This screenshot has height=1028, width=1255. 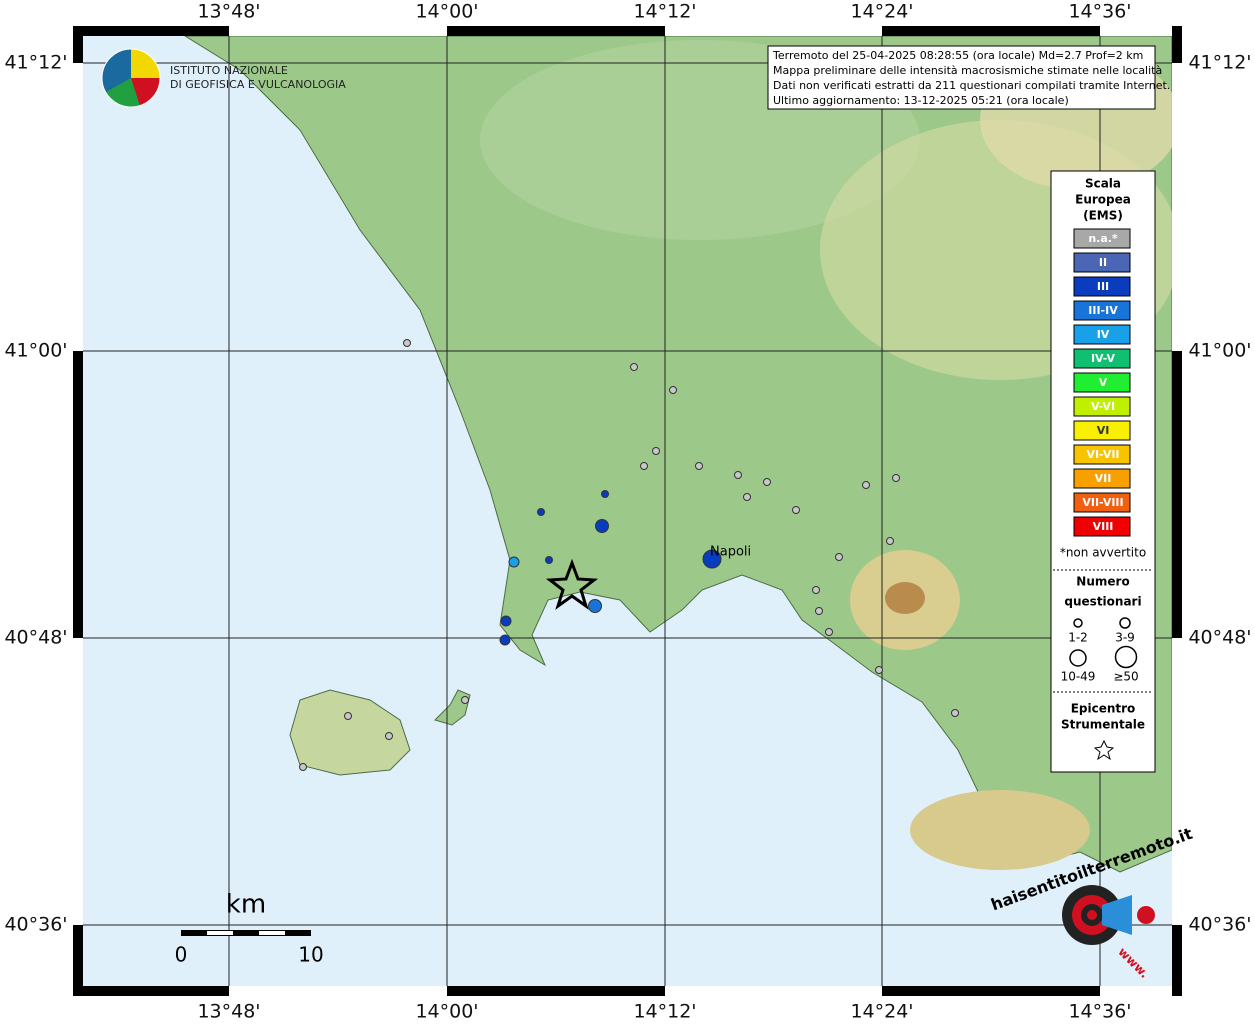 I want to click on legend-label: III, so click(x=1103, y=286).